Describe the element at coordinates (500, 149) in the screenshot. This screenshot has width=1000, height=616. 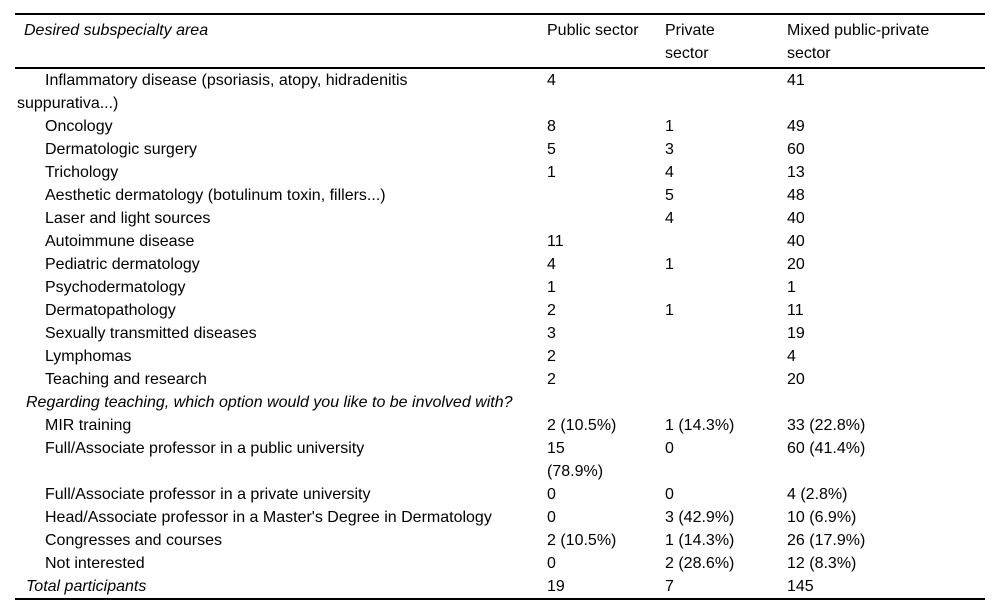
I see `table-row: Dermatologic surgery 5 3 60` at that location.